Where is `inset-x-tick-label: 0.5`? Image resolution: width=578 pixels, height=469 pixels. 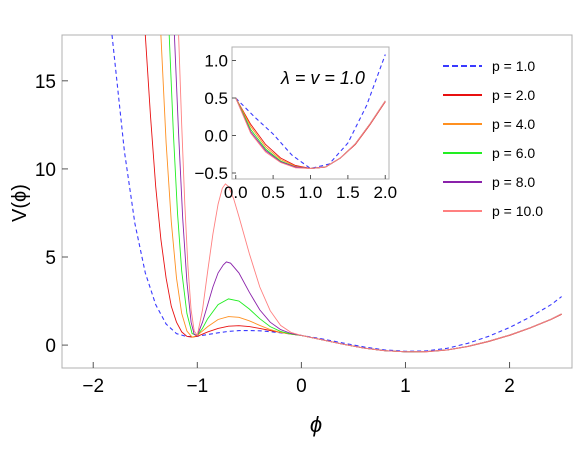
inset-x-tick-label: 0.5 is located at coordinates (273, 192).